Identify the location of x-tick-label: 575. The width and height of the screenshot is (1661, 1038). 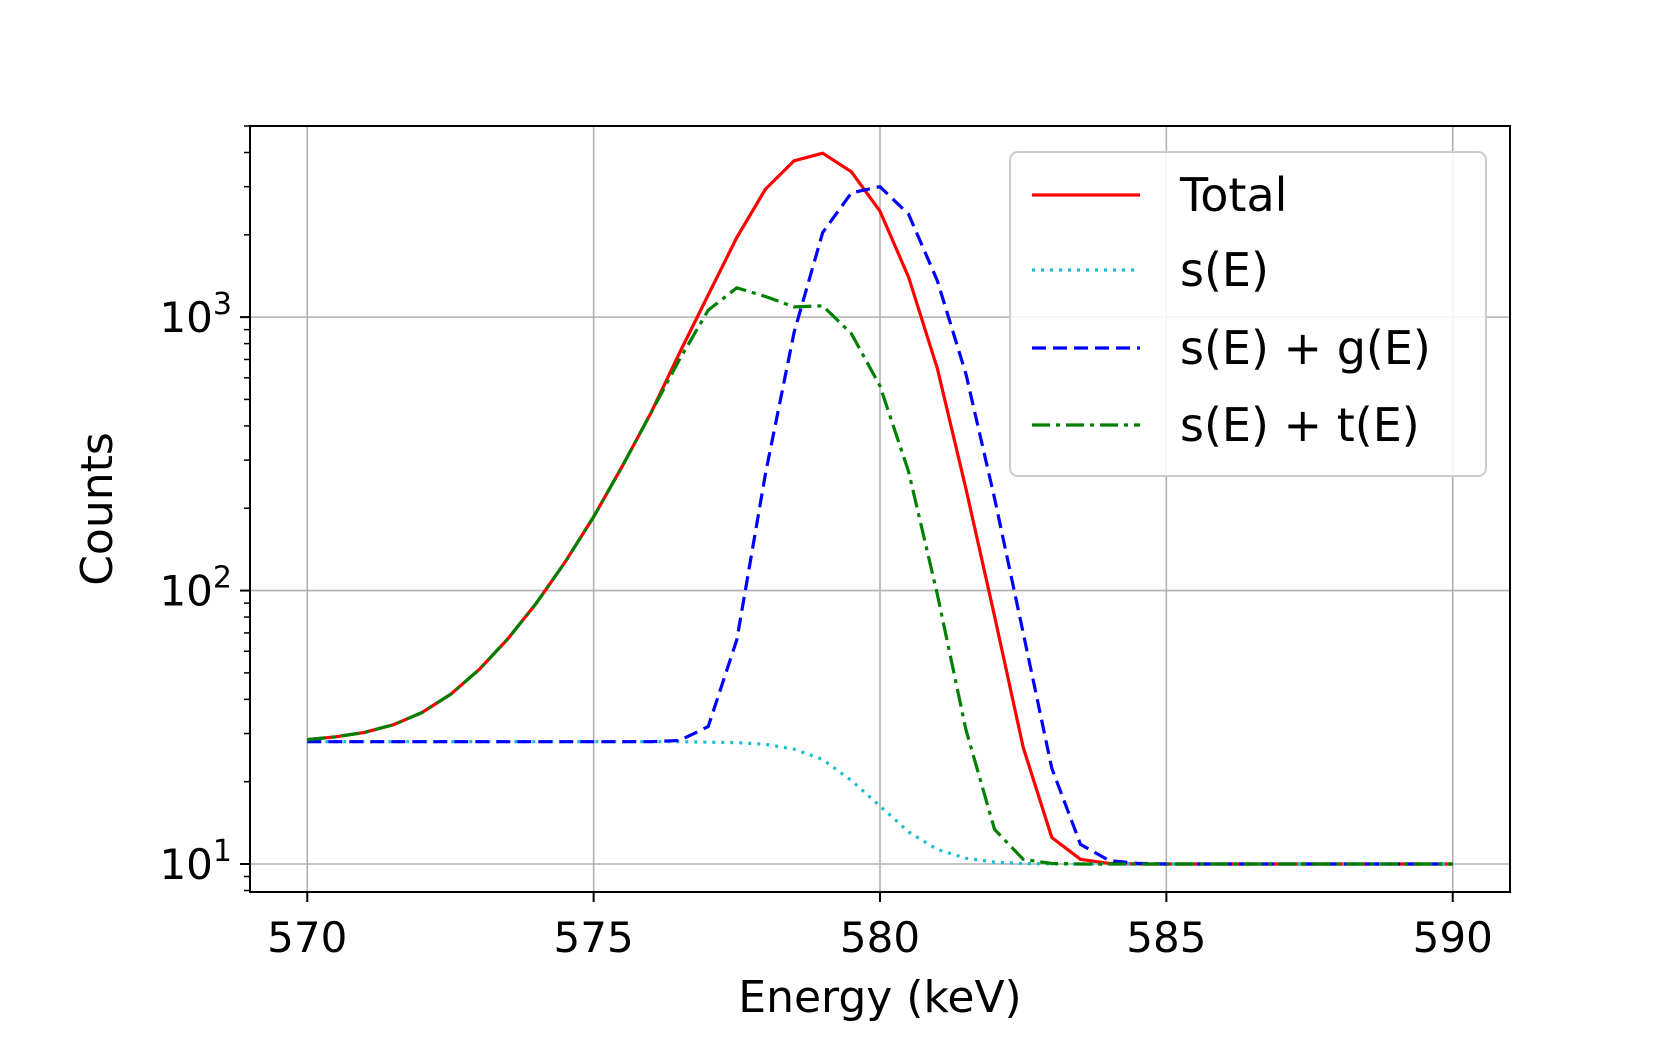
(594, 937).